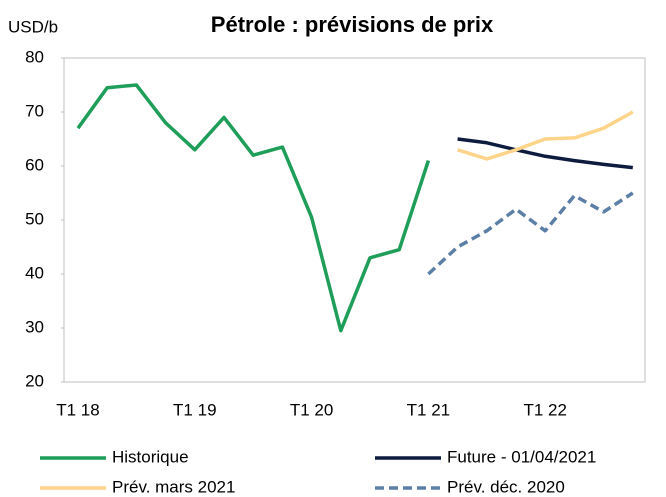  I want to click on x-tick-label: T1 22, so click(544, 409).